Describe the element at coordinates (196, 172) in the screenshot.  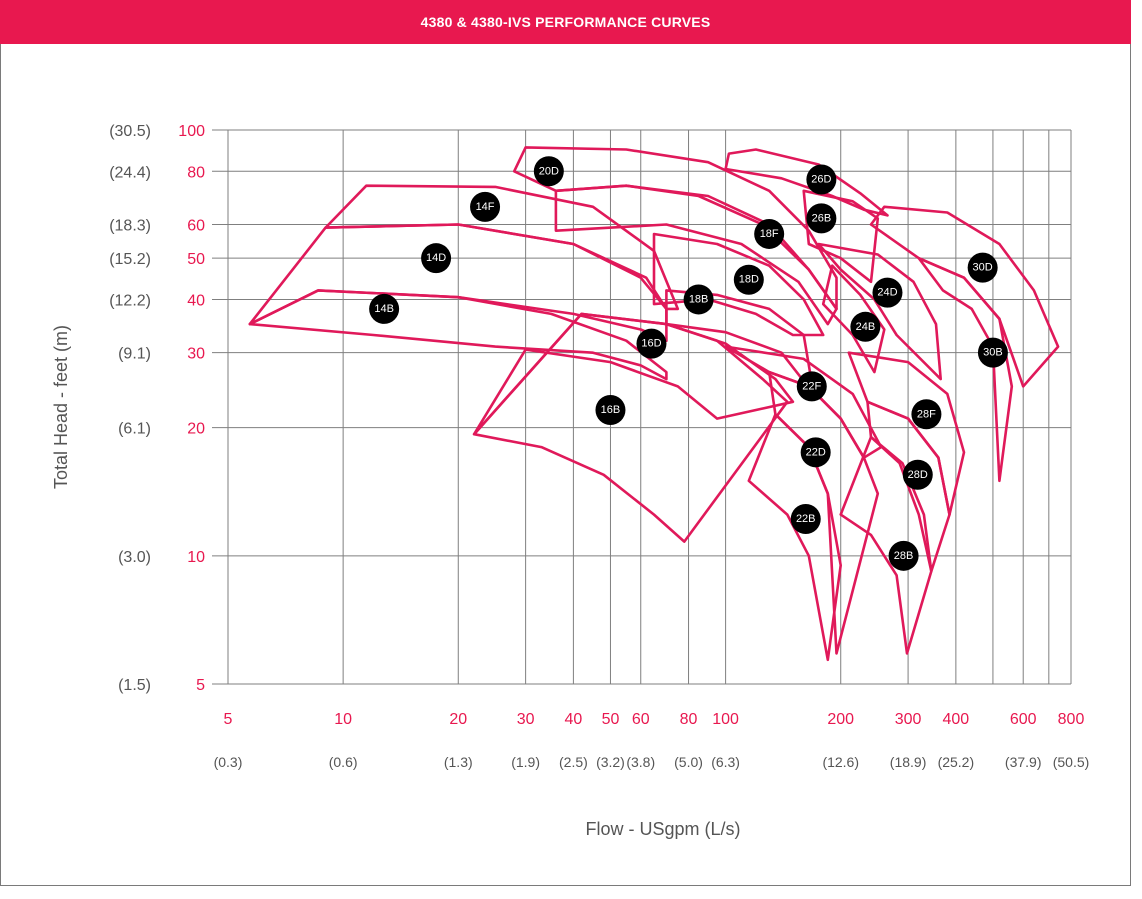
I see `y-tick-label-ft: 80` at that location.